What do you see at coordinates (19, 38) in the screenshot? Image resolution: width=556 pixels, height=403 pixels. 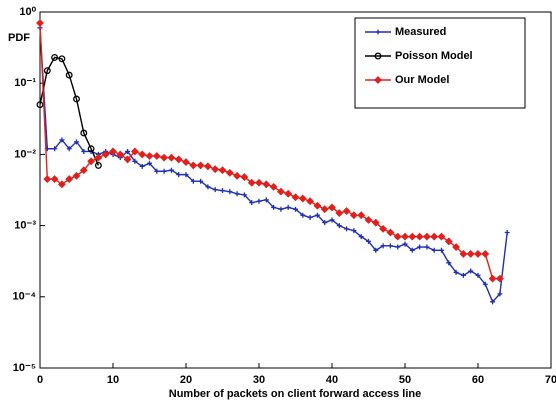 I see `y-axis-label: PDF` at bounding box center [19, 38].